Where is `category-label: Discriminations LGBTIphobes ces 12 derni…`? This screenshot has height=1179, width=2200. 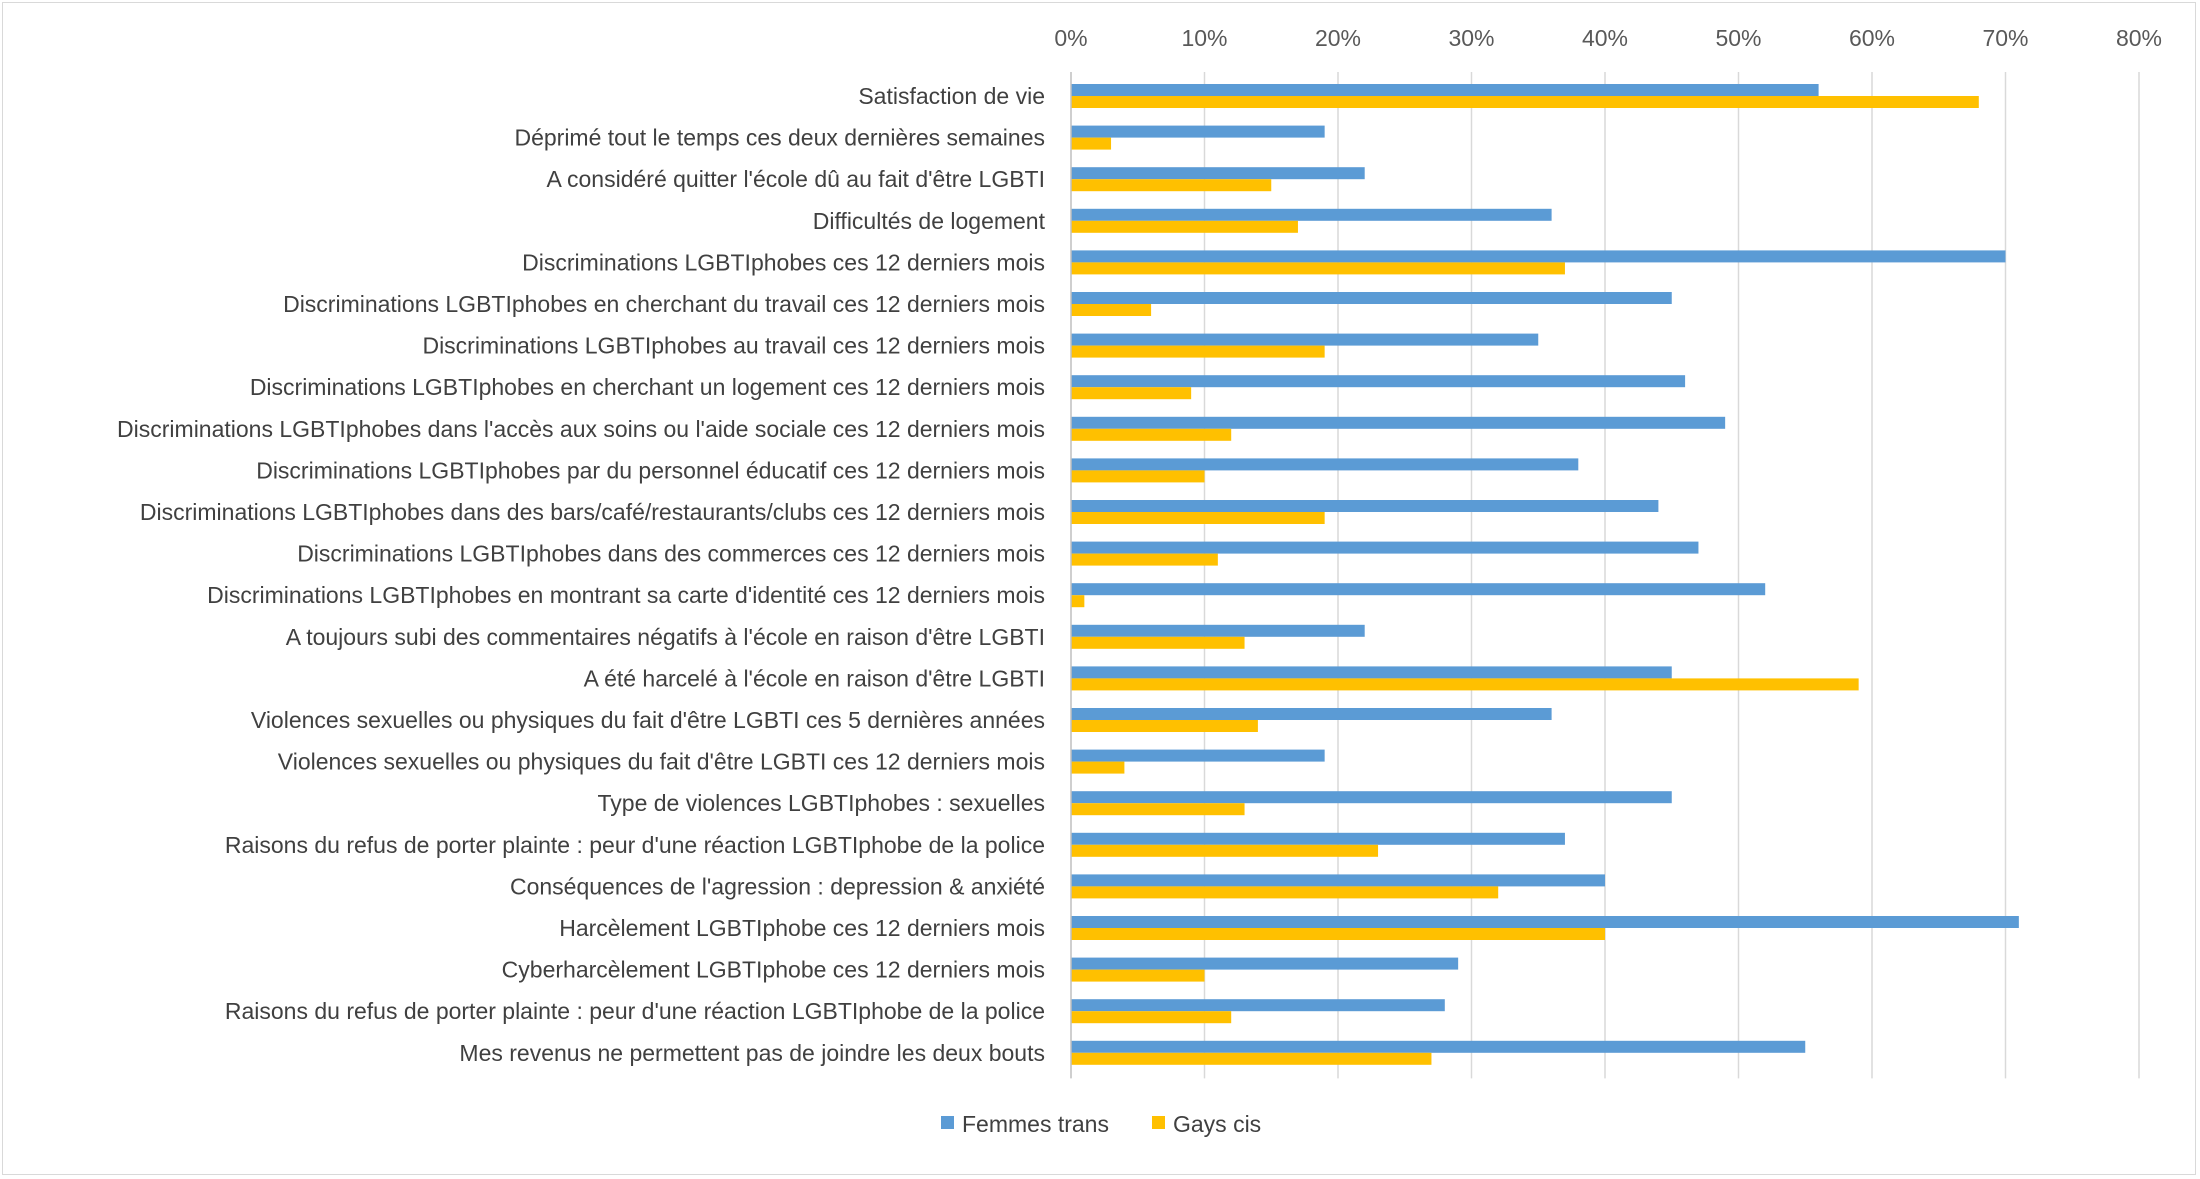 category-label: Discriminations LGBTIphobes ces 12 derni… is located at coordinates (783, 262).